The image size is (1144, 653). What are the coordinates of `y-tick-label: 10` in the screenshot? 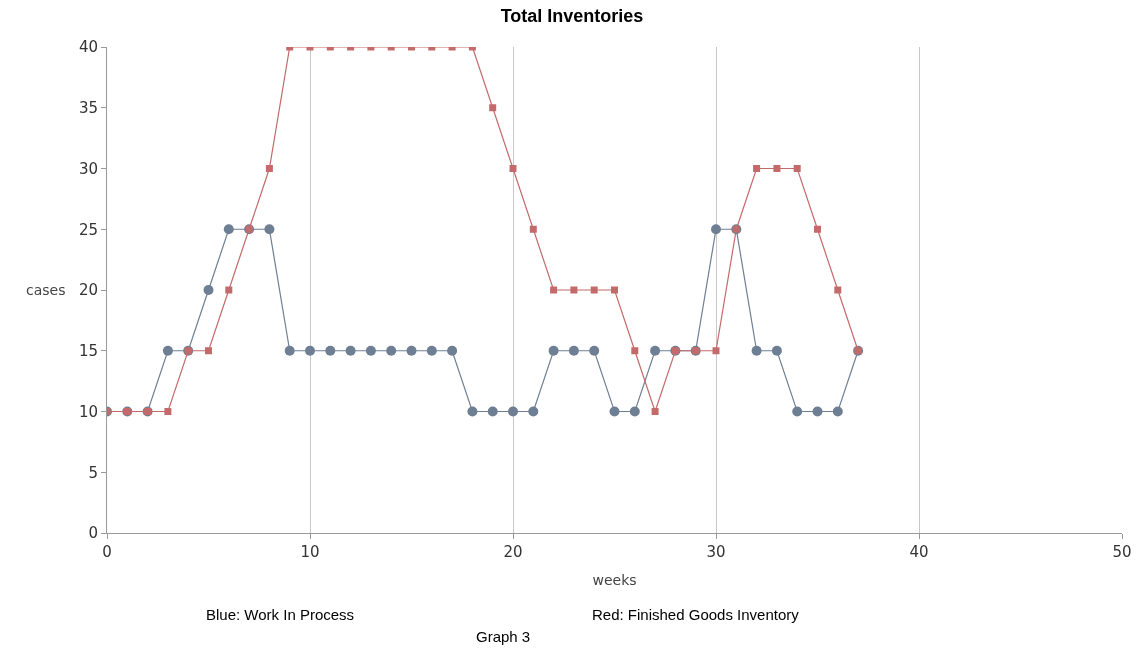 It's located at (88, 411).